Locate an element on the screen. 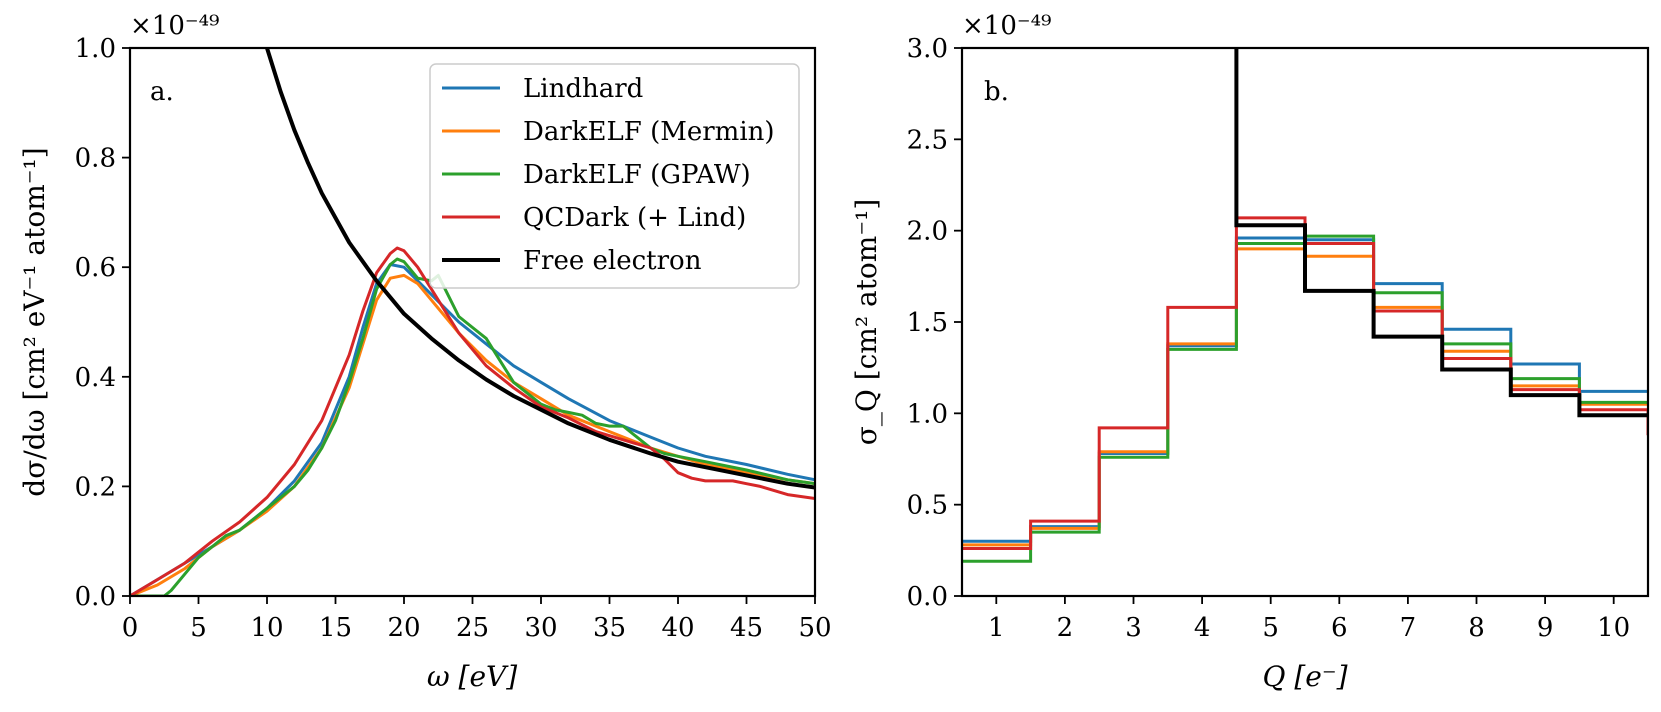 The image size is (1661, 712). panel-a-ylabel: dσ/dω [cm² eV⁻¹ atom⁻¹] is located at coordinates (34, 321).